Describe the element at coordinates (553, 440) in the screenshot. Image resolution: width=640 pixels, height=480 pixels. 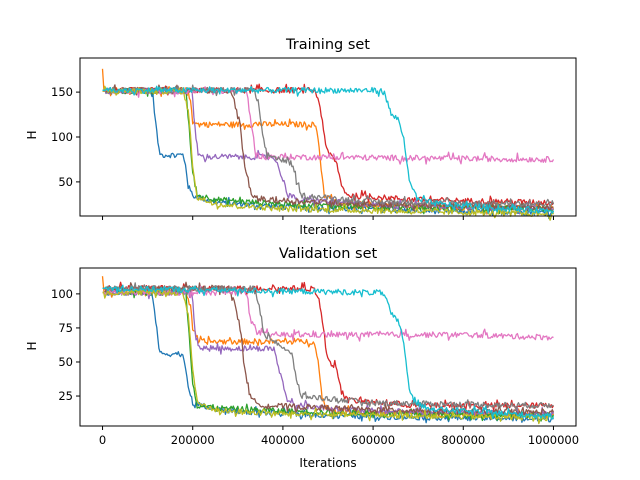
I see `validation-x-tick-label: 1000000` at that location.